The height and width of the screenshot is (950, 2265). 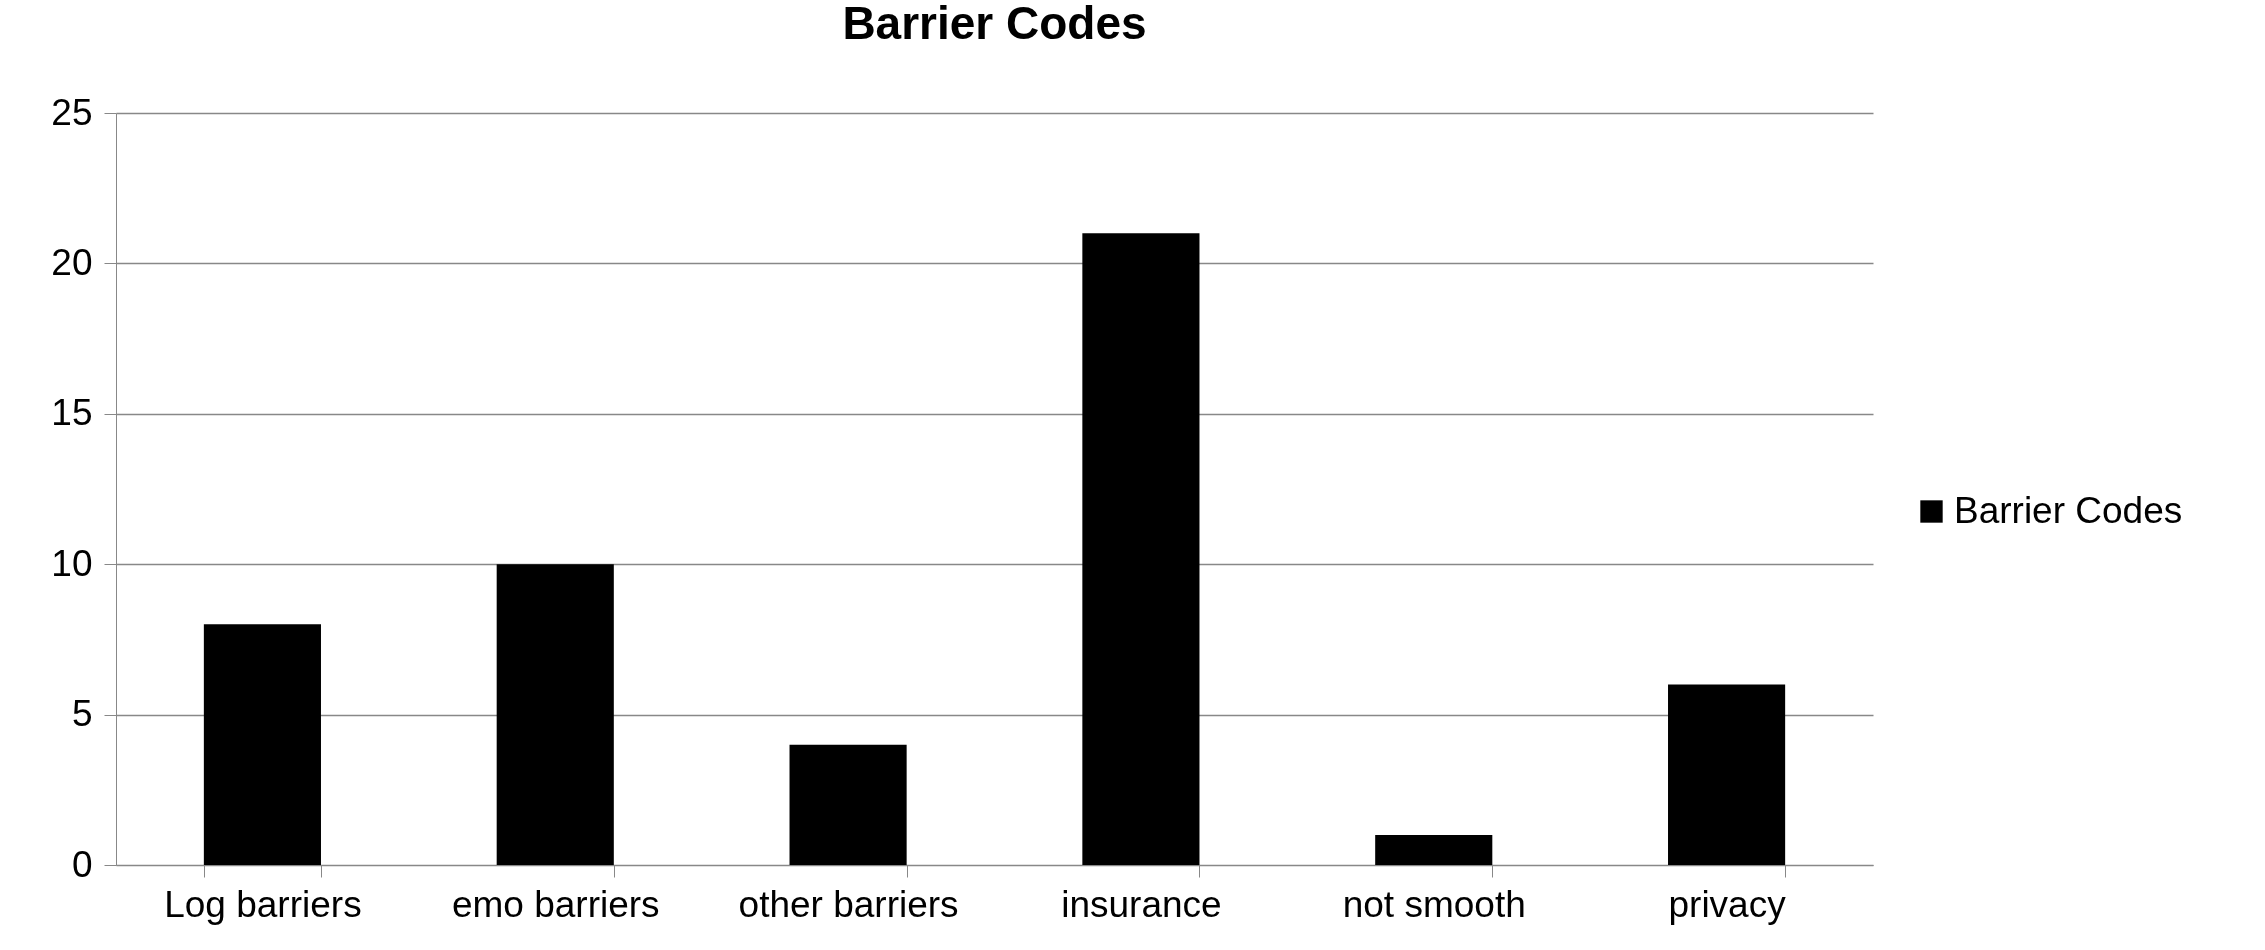 I want to click on chart-title: Barrier Codes, so click(x=994, y=24).